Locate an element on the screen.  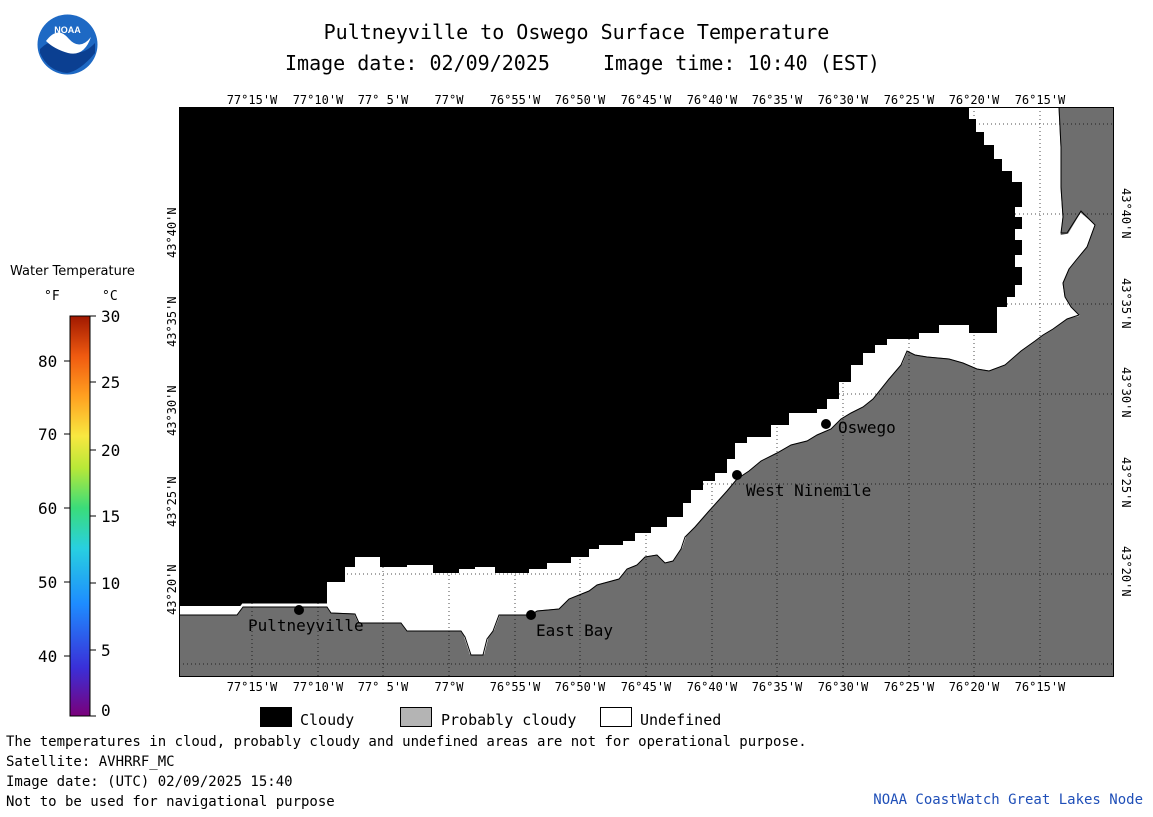
image-time: Image time: 10:40 (EST) is located at coordinates (741, 63).